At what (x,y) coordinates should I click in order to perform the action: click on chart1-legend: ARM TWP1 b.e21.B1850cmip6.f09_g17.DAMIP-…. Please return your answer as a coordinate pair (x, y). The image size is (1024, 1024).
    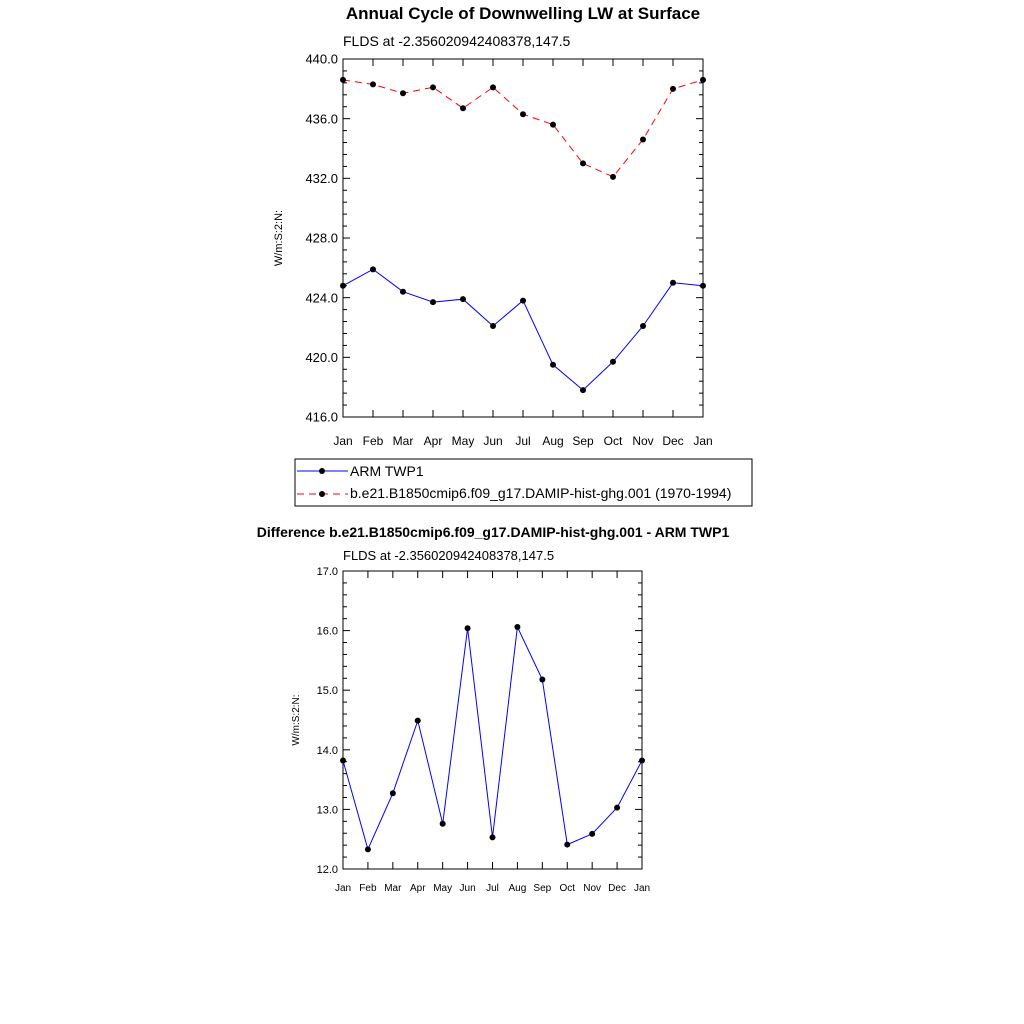
    Looking at the image, I should click on (523, 482).